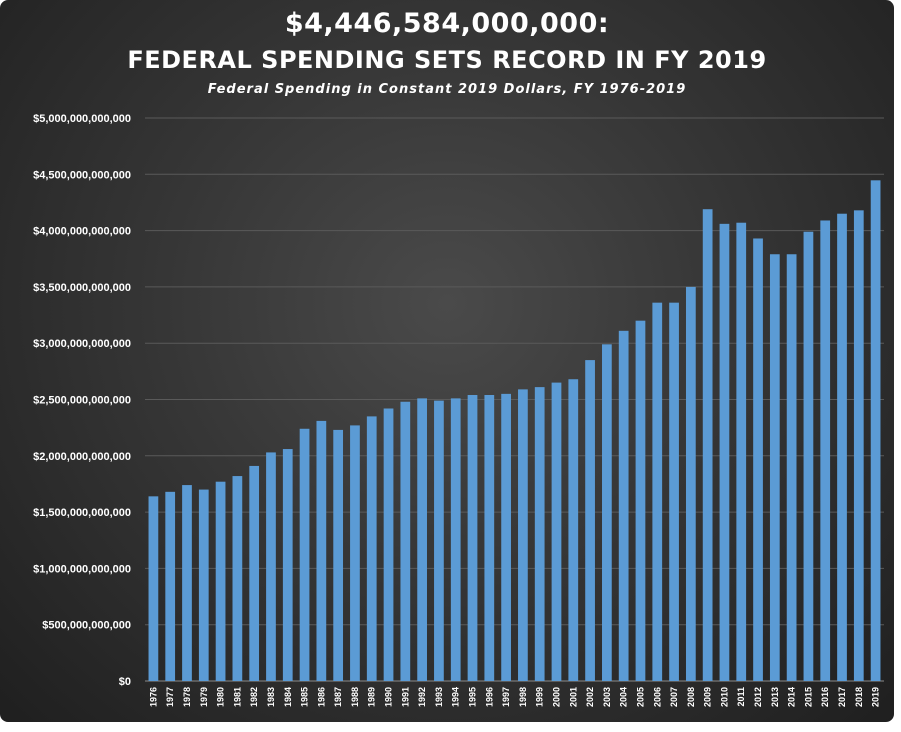 The image size is (901, 732). Describe the element at coordinates (624, 697) in the screenshot. I see `x-tick-label: 2004` at that location.